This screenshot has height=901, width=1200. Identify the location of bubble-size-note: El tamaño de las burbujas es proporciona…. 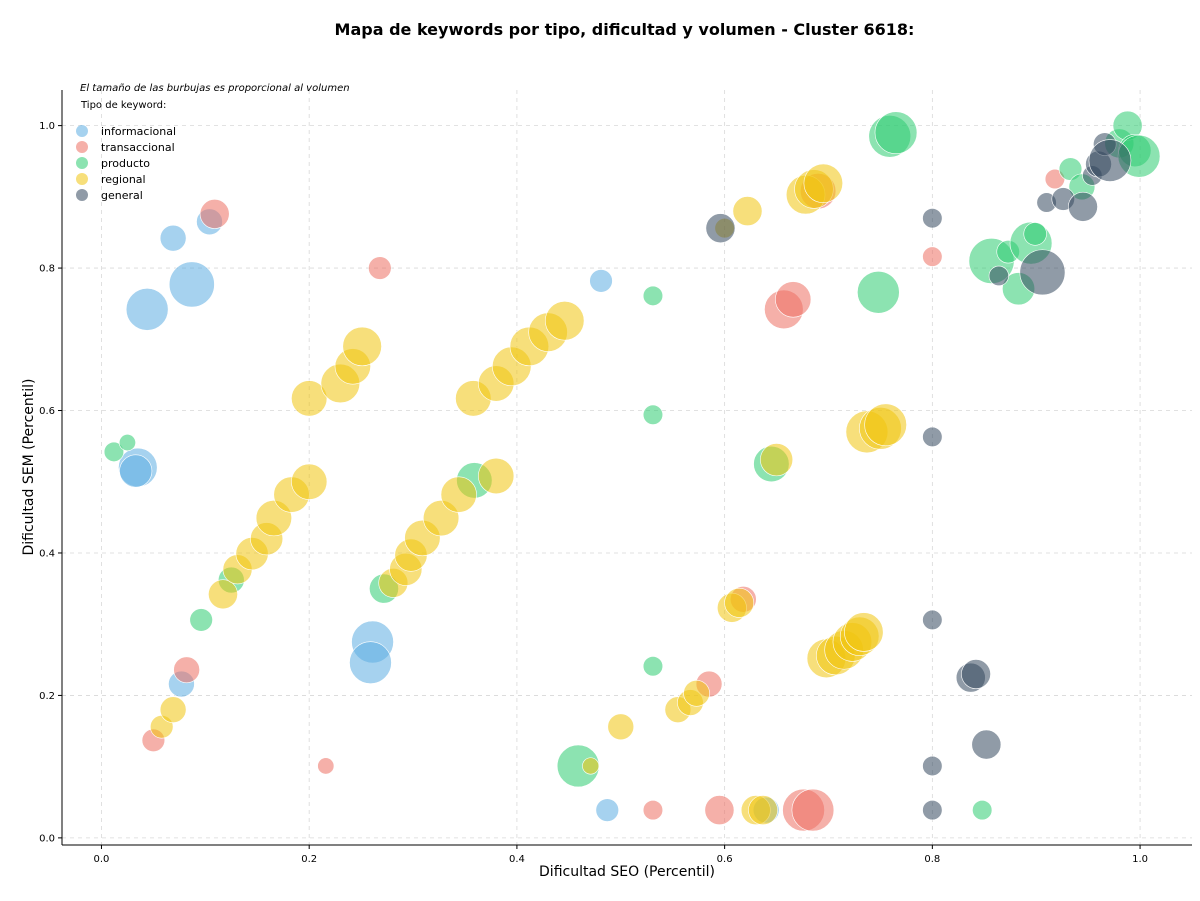
(215, 88).